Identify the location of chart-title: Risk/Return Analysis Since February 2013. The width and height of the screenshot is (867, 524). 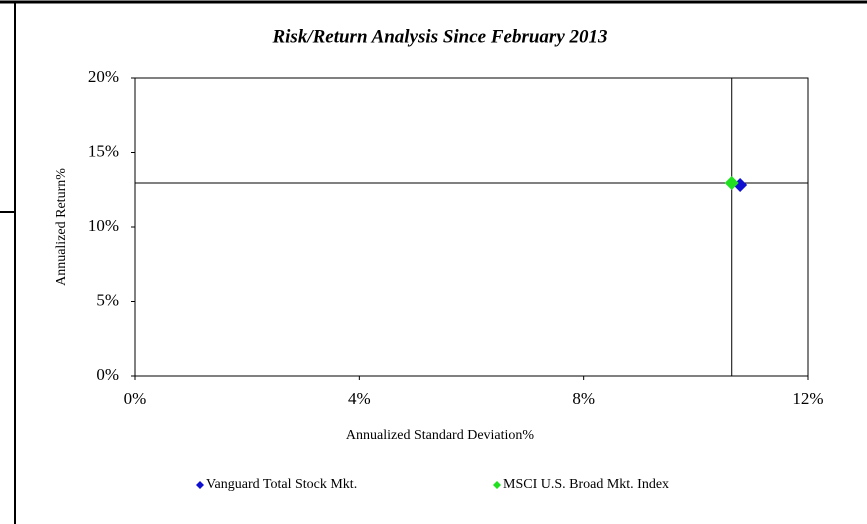
(439, 36).